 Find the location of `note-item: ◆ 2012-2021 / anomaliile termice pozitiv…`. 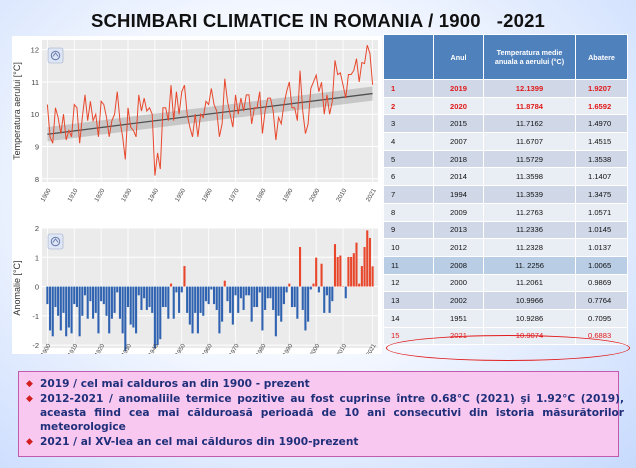

note-item: ◆ 2012-2021 / anomaliile termice pozitiv… is located at coordinates (325, 413).